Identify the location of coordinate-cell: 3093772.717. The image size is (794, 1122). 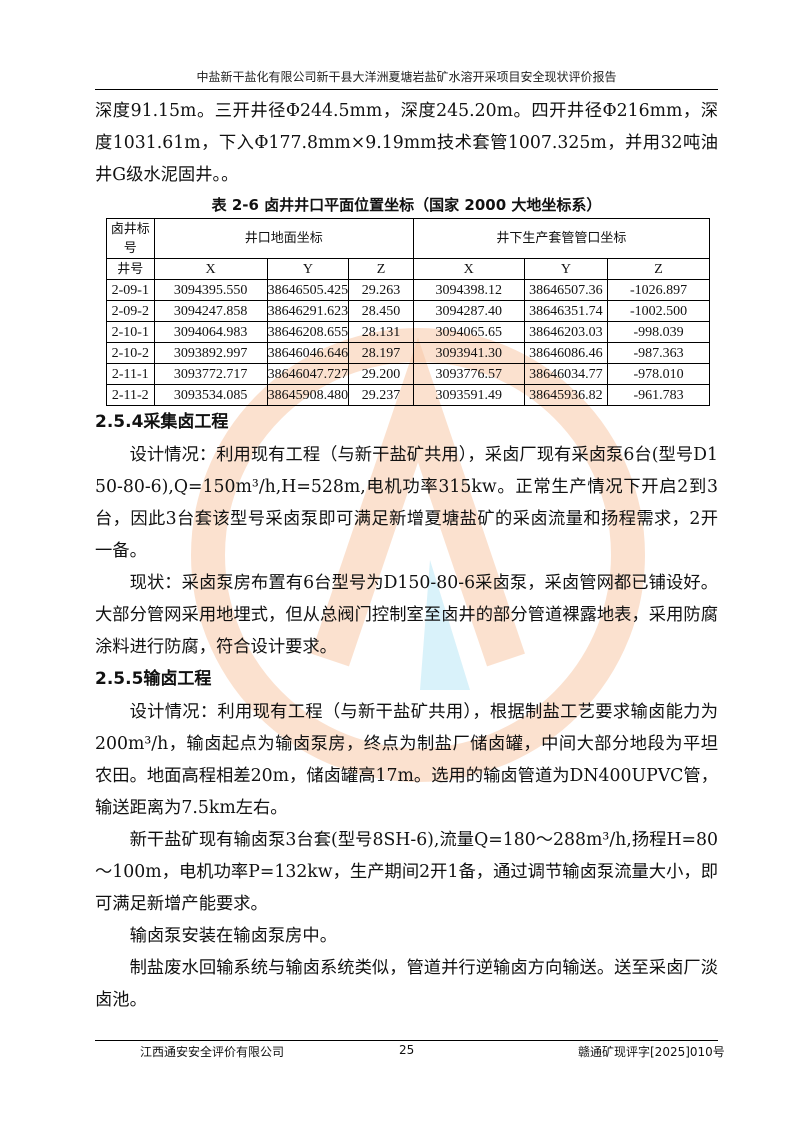
(210, 374).